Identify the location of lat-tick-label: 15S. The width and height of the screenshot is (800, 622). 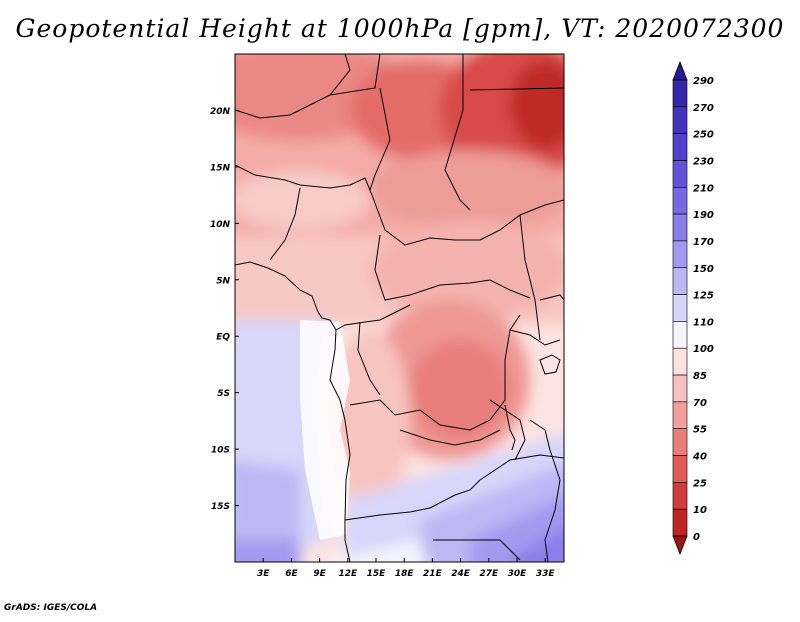
(220, 507).